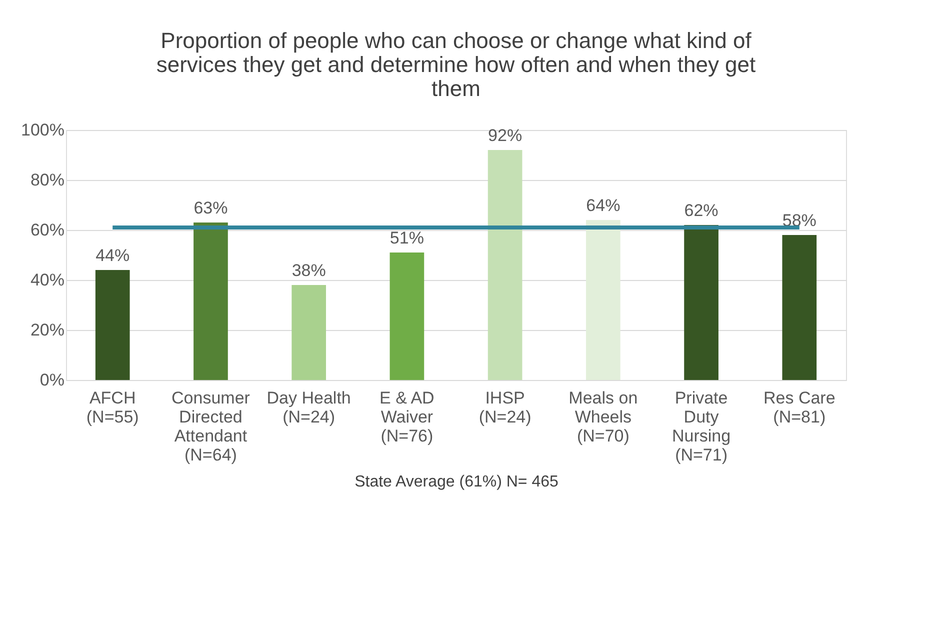 The height and width of the screenshot is (630, 947). Describe the element at coordinates (211, 426) in the screenshot. I see `x-tick-label: Consumer Directed Attendant (N=64)` at that location.